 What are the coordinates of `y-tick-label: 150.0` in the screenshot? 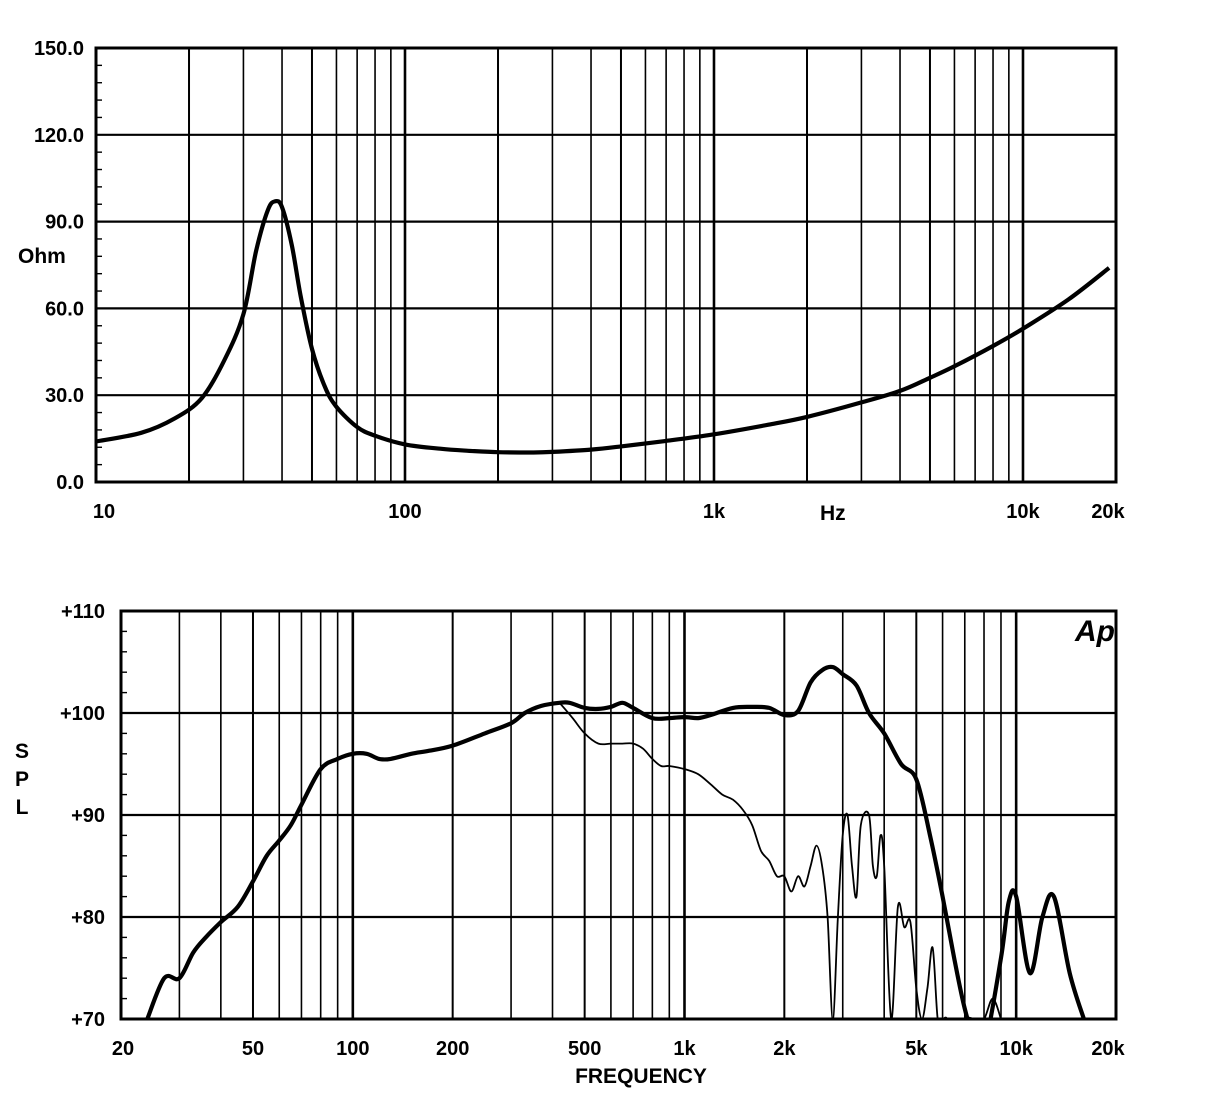 It's located at (59, 49).